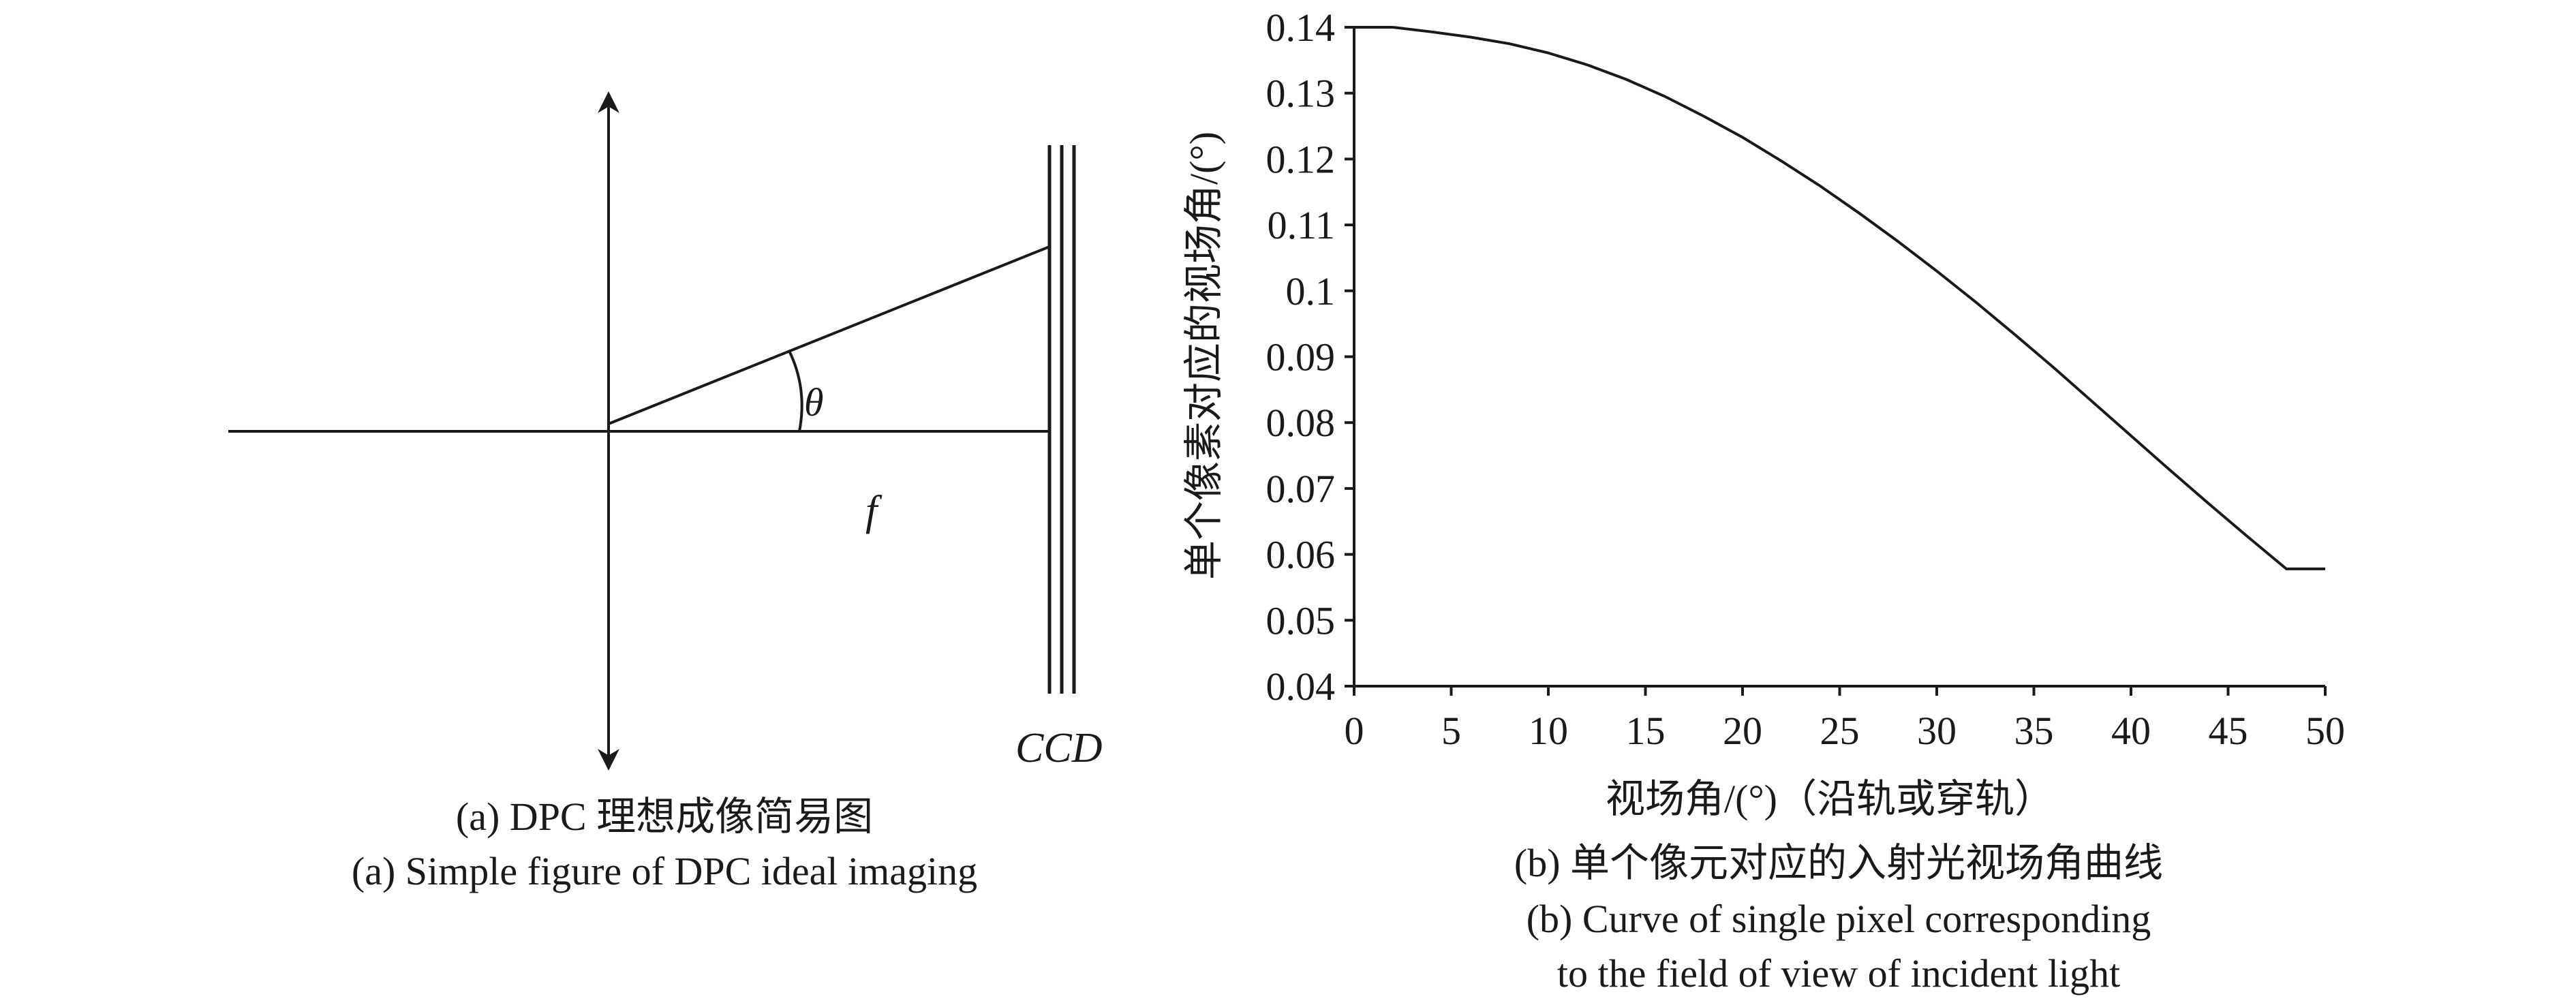  Describe the element at coordinates (2325, 731) in the screenshot. I see `x-tick-label: 50` at that location.